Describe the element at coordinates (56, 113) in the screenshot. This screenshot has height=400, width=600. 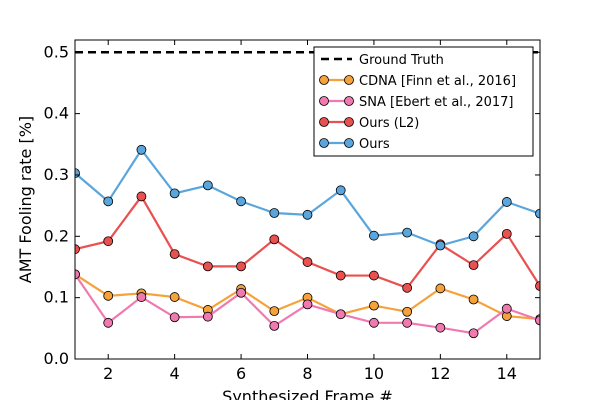
I see `y-tick-label: 0.4` at that location.